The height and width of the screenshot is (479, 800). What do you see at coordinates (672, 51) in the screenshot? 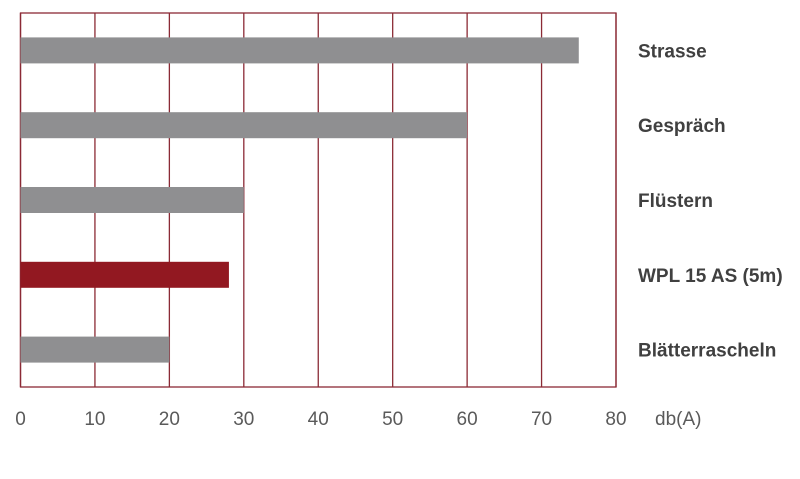
I see `category-label: Strasse` at bounding box center [672, 51].